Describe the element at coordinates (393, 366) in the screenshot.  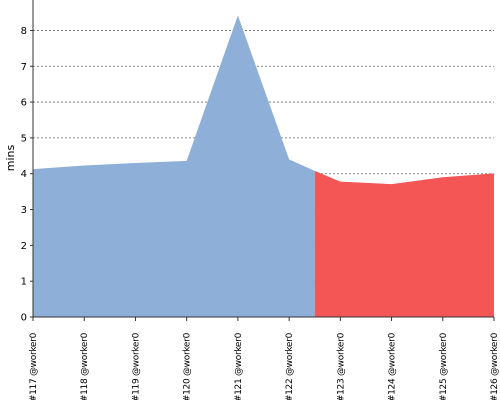
I see `x-tick-label: #124 @worker0` at that location.